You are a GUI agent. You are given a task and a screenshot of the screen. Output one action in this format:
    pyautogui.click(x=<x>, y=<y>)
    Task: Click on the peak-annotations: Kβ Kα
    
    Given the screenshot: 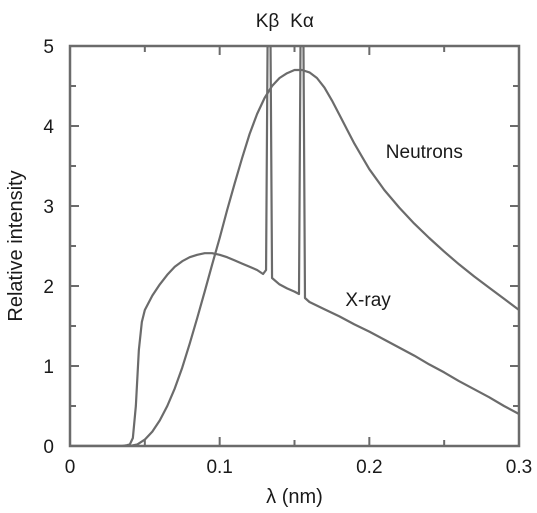 What is the action you would take?
    pyautogui.click(x=285, y=21)
    